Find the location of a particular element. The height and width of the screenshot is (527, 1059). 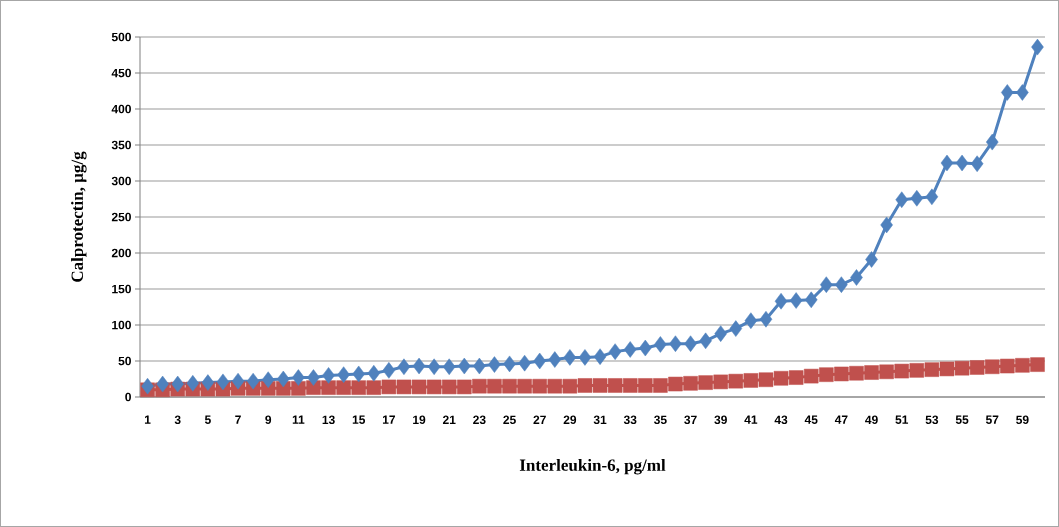

x-tick-label: 35 is located at coordinates (660, 420).